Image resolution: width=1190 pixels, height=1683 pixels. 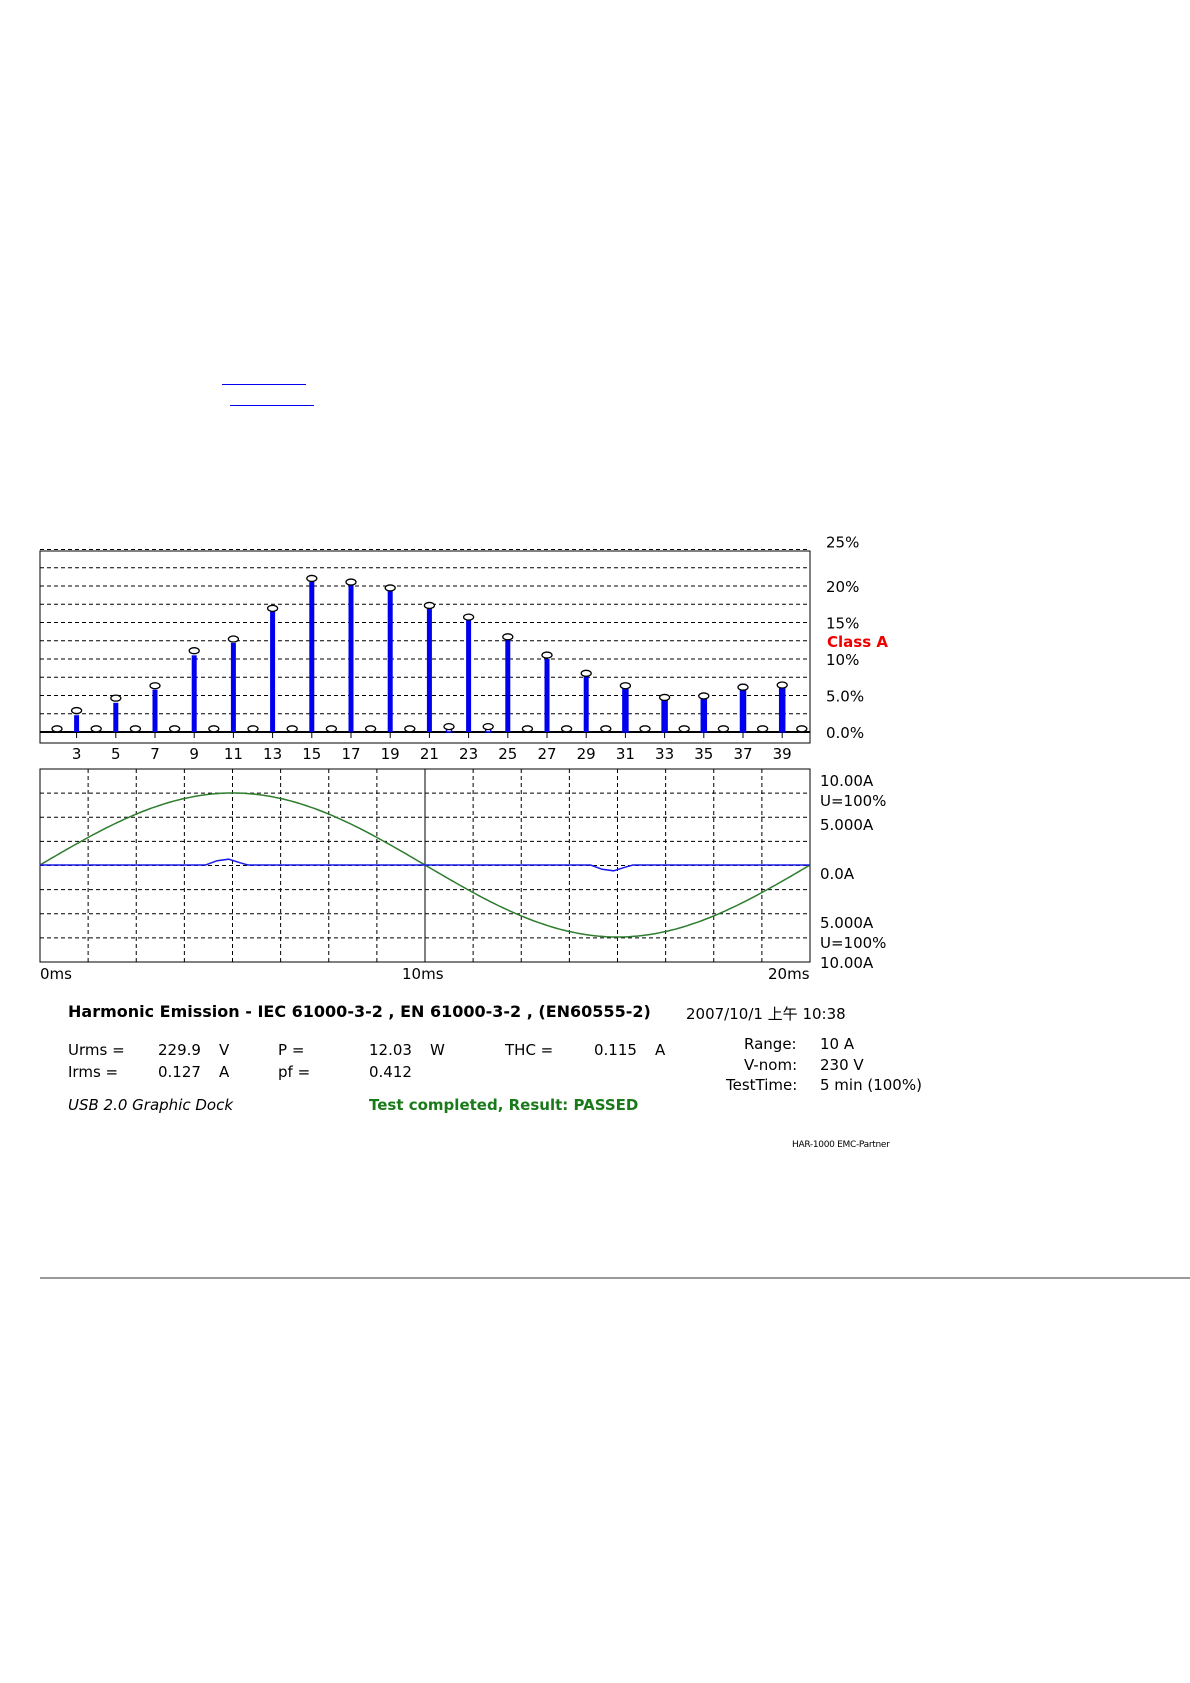 I want to click on bar-x-tick-label: 5, so click(x=116, y=754).